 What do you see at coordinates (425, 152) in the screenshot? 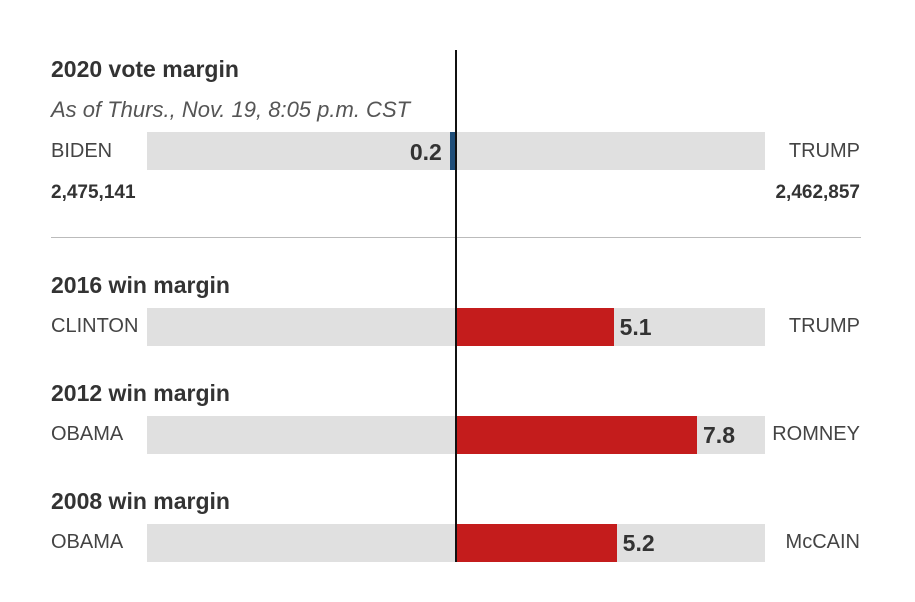
I see `current-margin-label: 0.2` at bounding box center [425, 152].